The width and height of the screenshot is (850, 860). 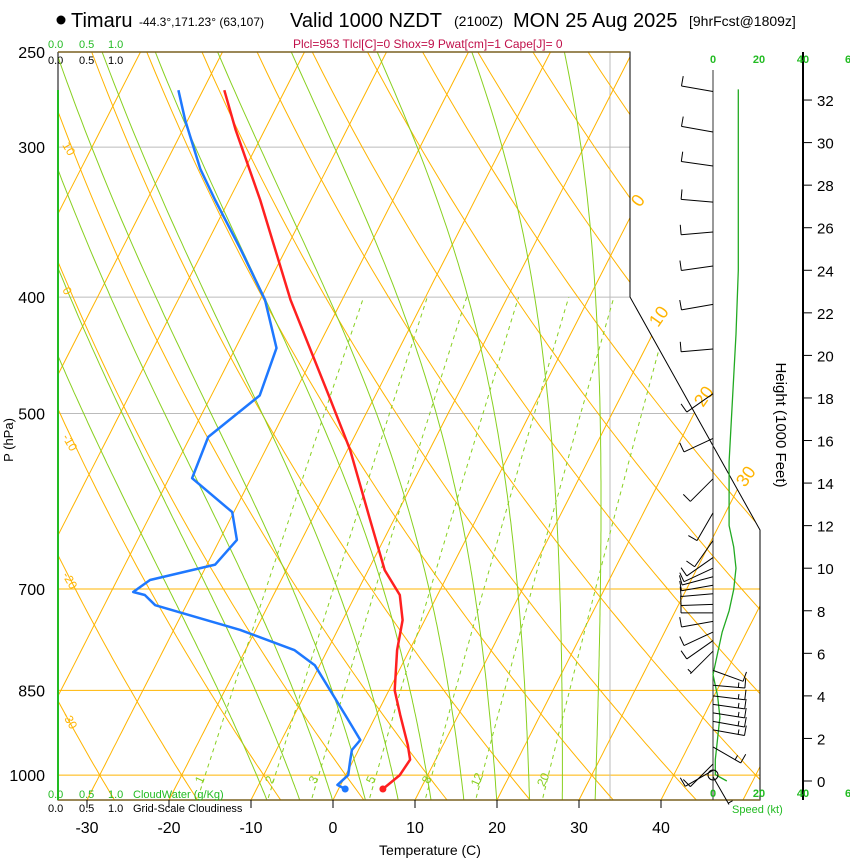 What do you see at coordinates (61, 20) in the screenshot?
I see `station-dot-icon` at bounding box center [61, 20].